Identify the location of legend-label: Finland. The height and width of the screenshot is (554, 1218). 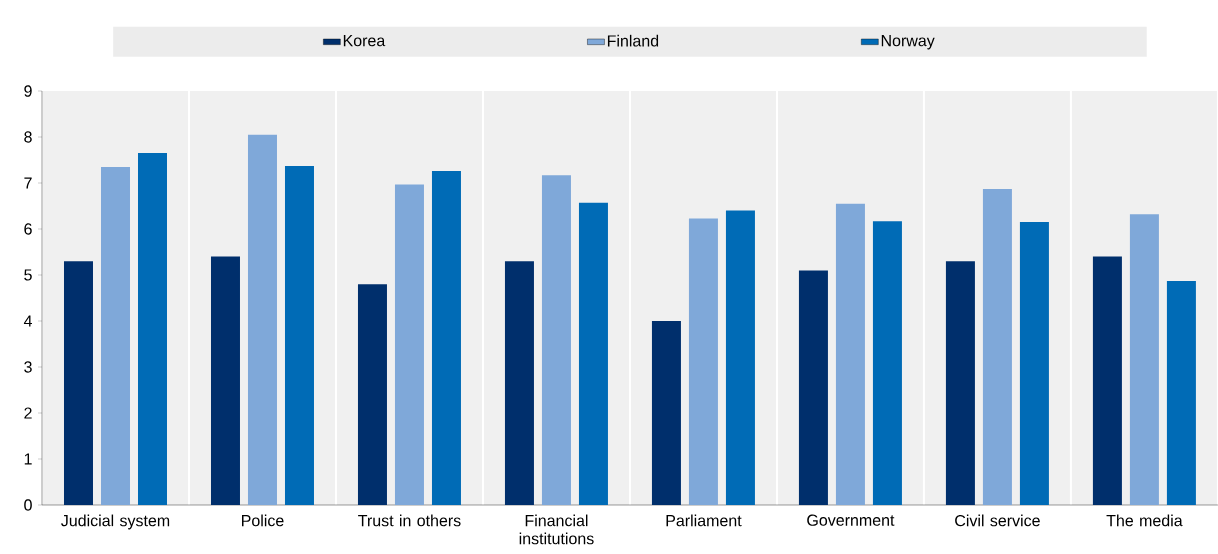
(633, 40).